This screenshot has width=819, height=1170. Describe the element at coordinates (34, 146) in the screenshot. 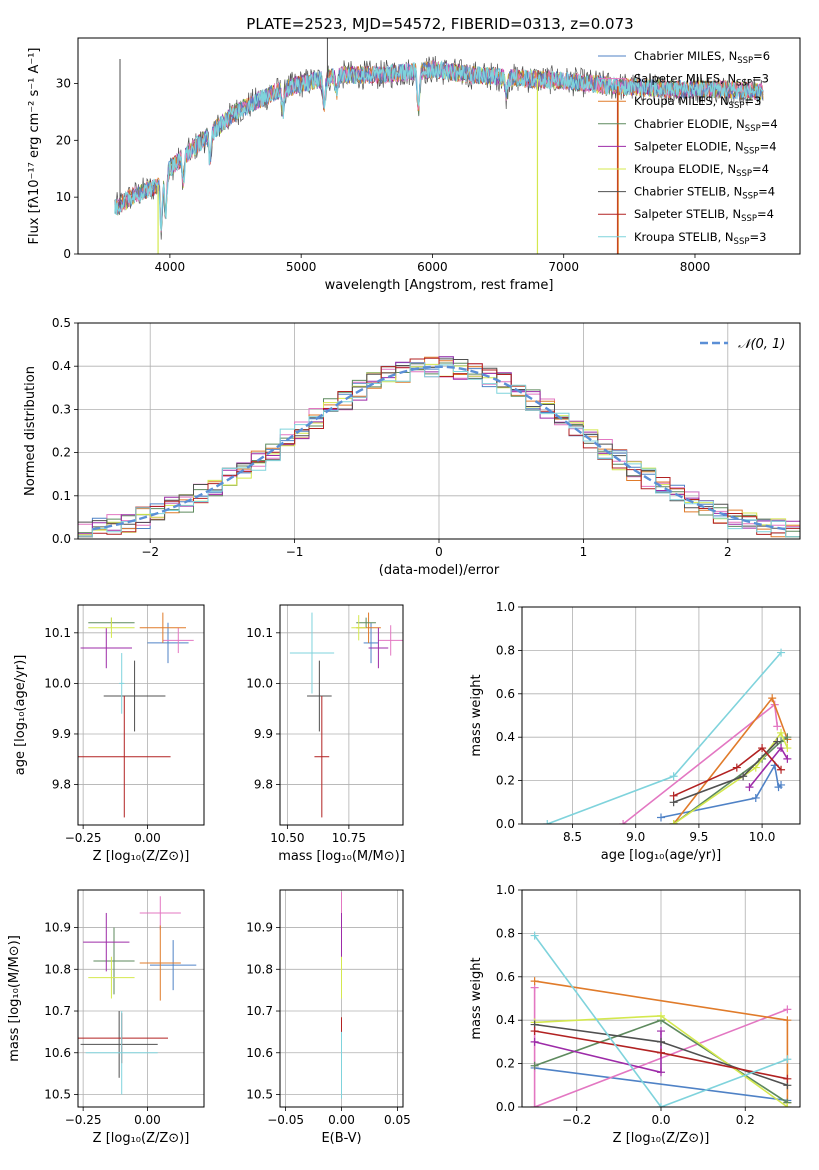

I see `y-axis-label: Flux [fλ10⁻¹⁷ erg cm⁻² s⁻¹ A⁻¹]` at that location.